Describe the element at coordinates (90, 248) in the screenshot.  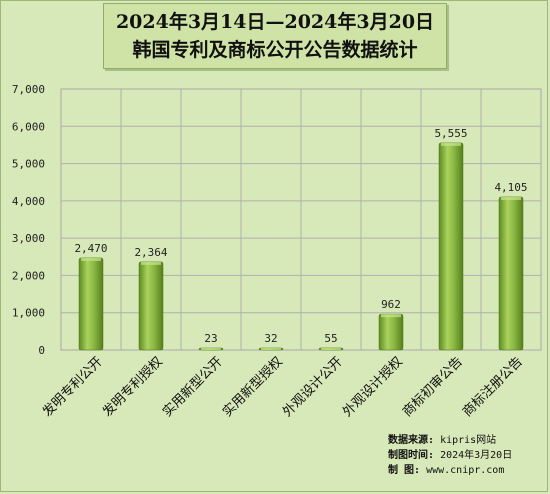
I see `value-label-0: 2,470` at that location.